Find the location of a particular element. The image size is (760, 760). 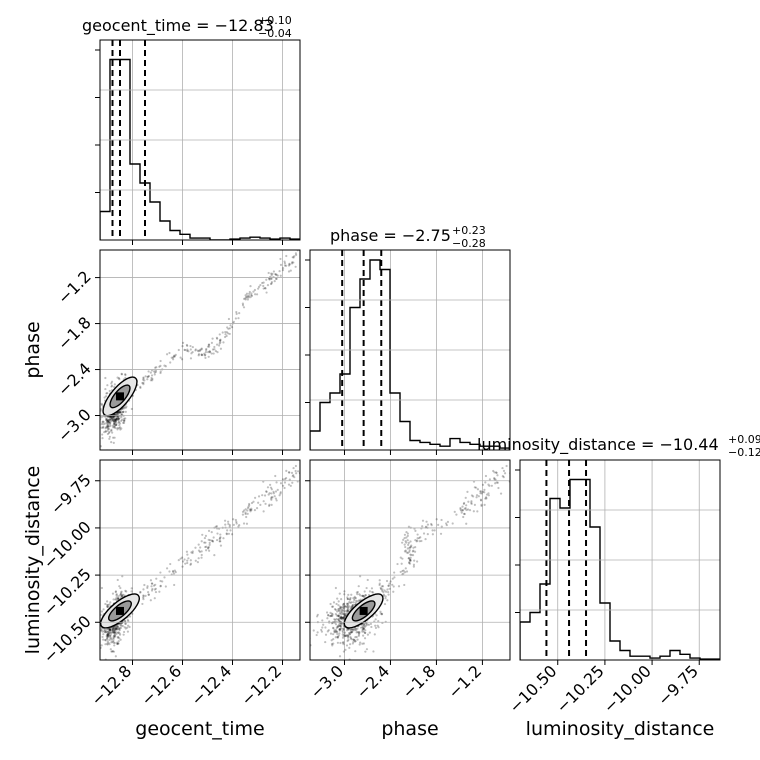

panel-frame is located at coordinates (200, 140).